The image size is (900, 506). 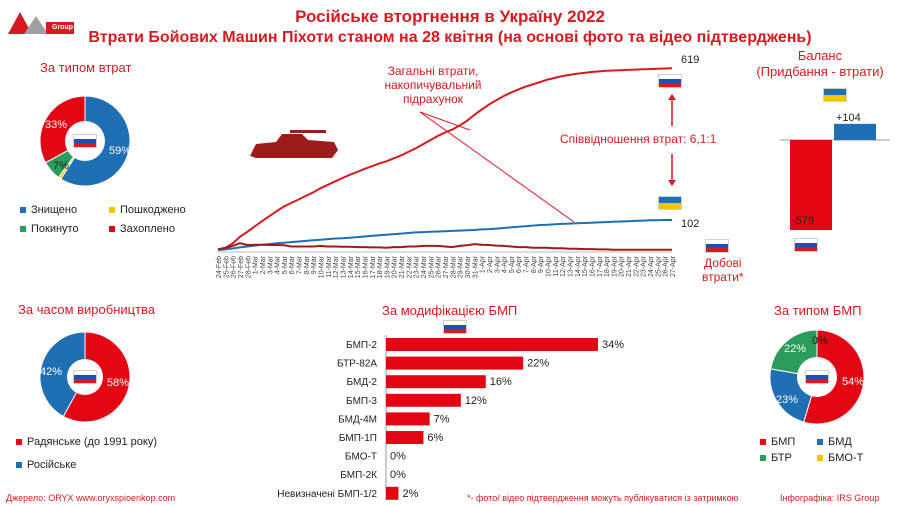 I want to click on x-tick-label: 22-Mar, so click(x=409, y=266).